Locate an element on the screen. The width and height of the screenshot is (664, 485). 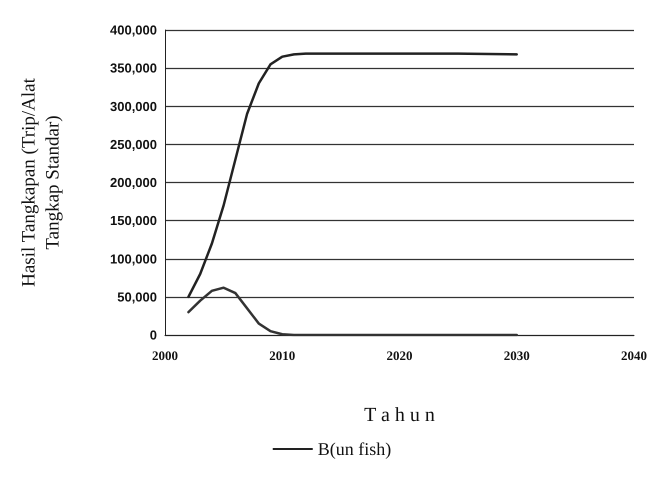
x-tick-label: 2040 is located at coordinates (634, 355).